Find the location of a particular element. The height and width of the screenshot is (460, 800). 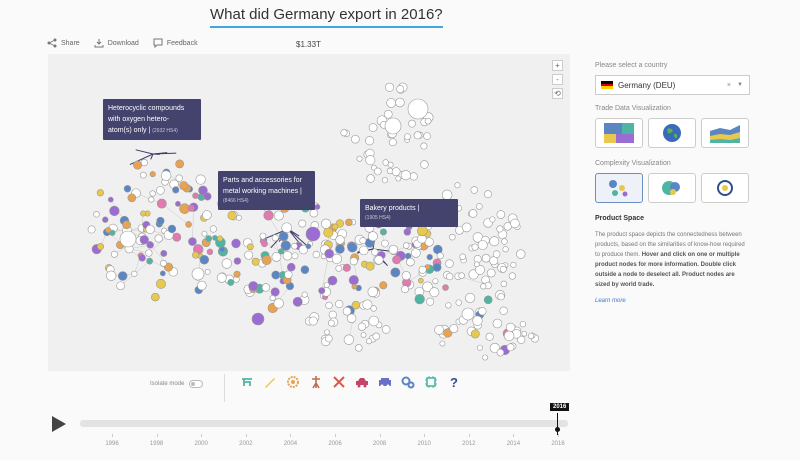

learn-more-link: Learn more is located at coordinates (610, 301).